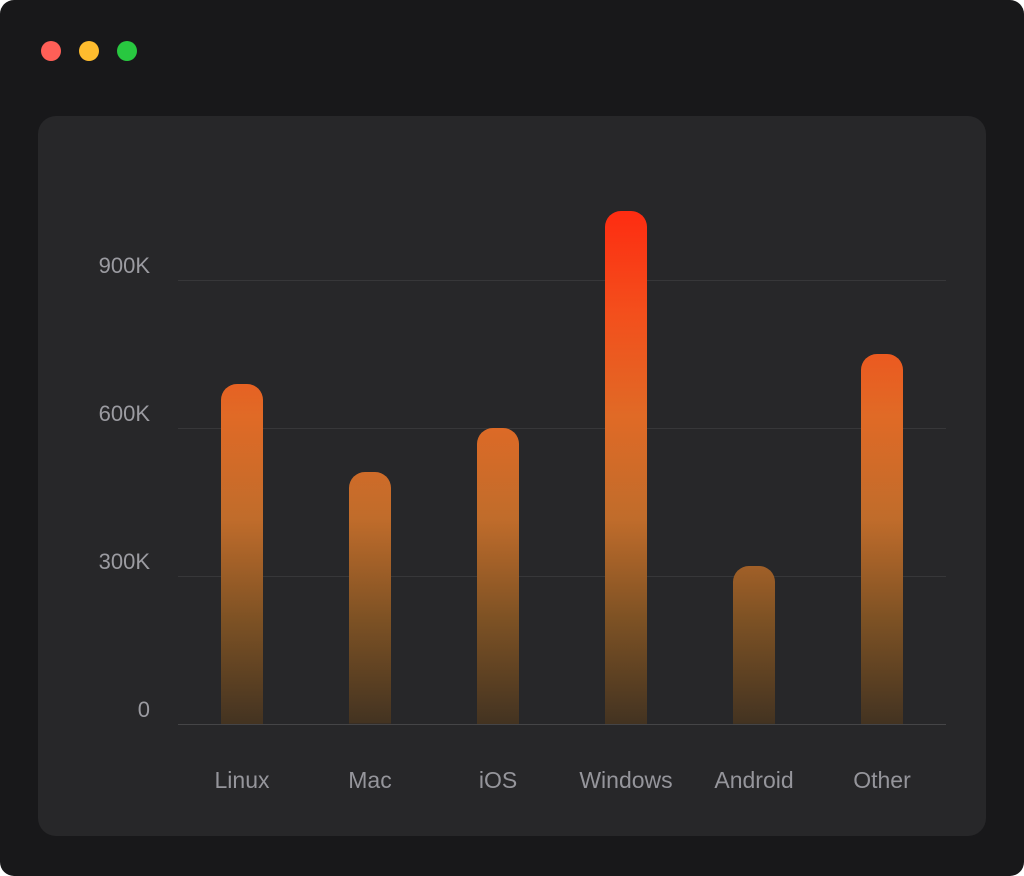 The height and width of the screenshot is (876, 1024). What do you see at coordinates (124, 561) in the screenshot?
I see `y-axis-tick-label: 300K` at bounding box center [124, 561].